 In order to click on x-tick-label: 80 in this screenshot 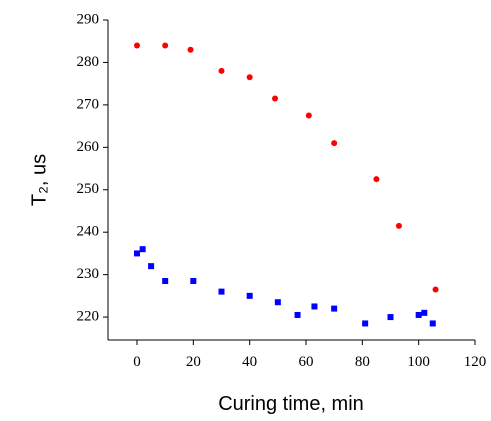, I will do `click(362, 362)`.